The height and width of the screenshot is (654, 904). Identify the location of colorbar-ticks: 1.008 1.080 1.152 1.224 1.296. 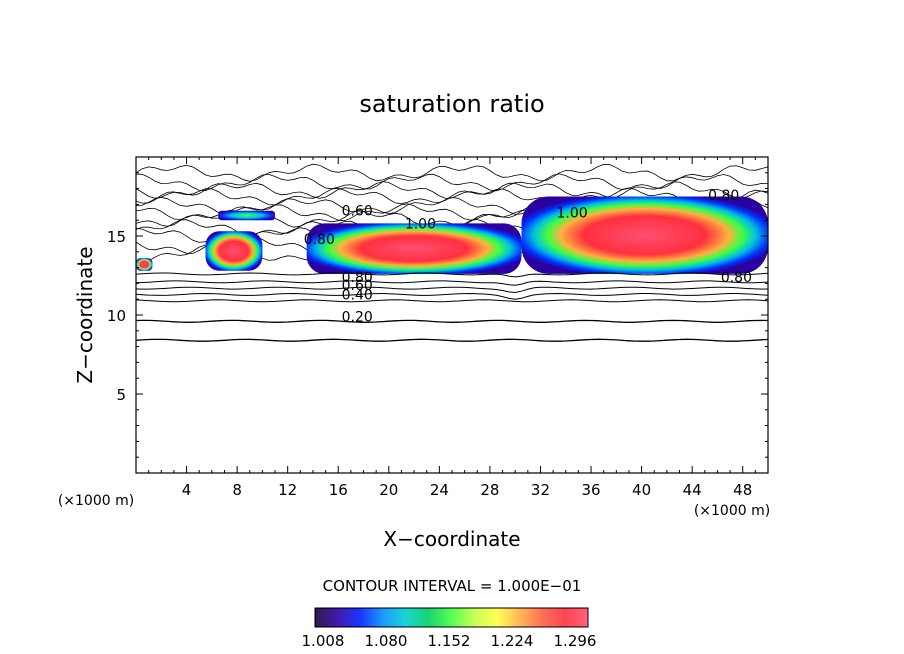
(449, 641).